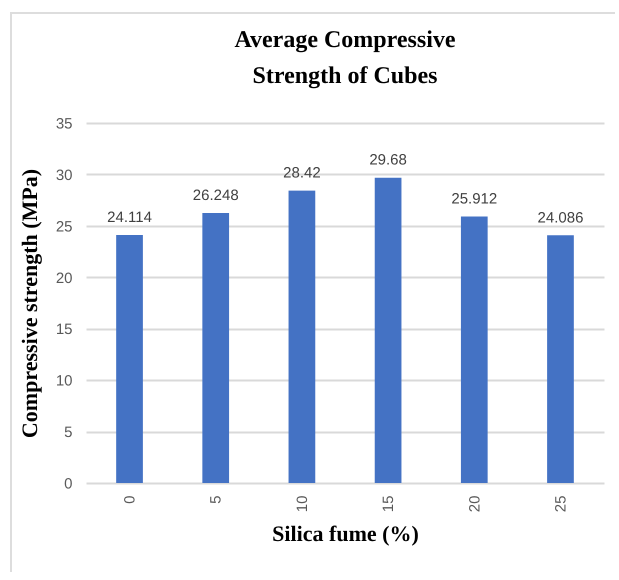  Describe the element at coordinates (29, 303) in the screenshot. I see `y-axis-title: Compressive strength (MPa)` at that location.